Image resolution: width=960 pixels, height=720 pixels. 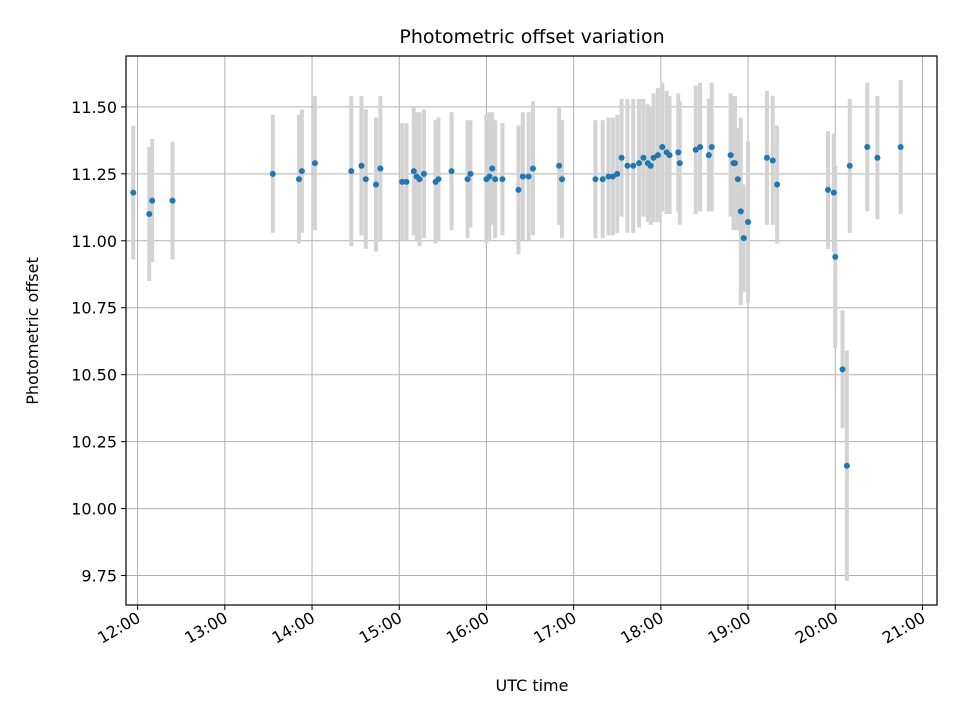 What do you see at coordinates (32, 331) in the screenshot?
I see `y-axis-title: Photometric offset` at bounding box center [32, 331].